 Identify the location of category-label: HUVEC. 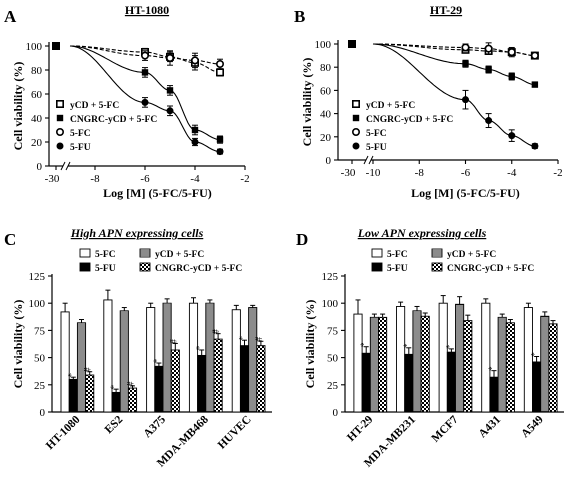
(235, 433).